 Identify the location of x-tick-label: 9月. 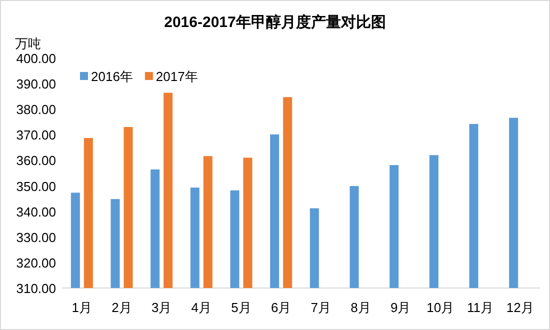
(400, 307).